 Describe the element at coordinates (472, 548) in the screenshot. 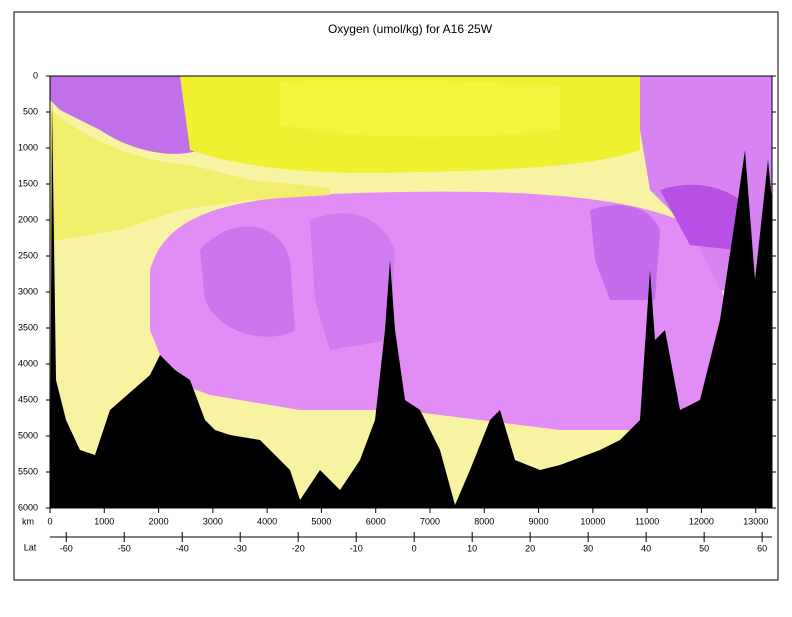

I see `lat-tick-label: 10` at that location.